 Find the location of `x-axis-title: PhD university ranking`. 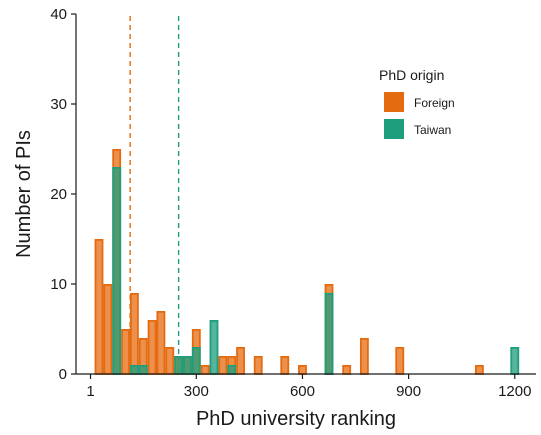

x-axis-title: PhD university ranking is located at coordinates (296, 419).